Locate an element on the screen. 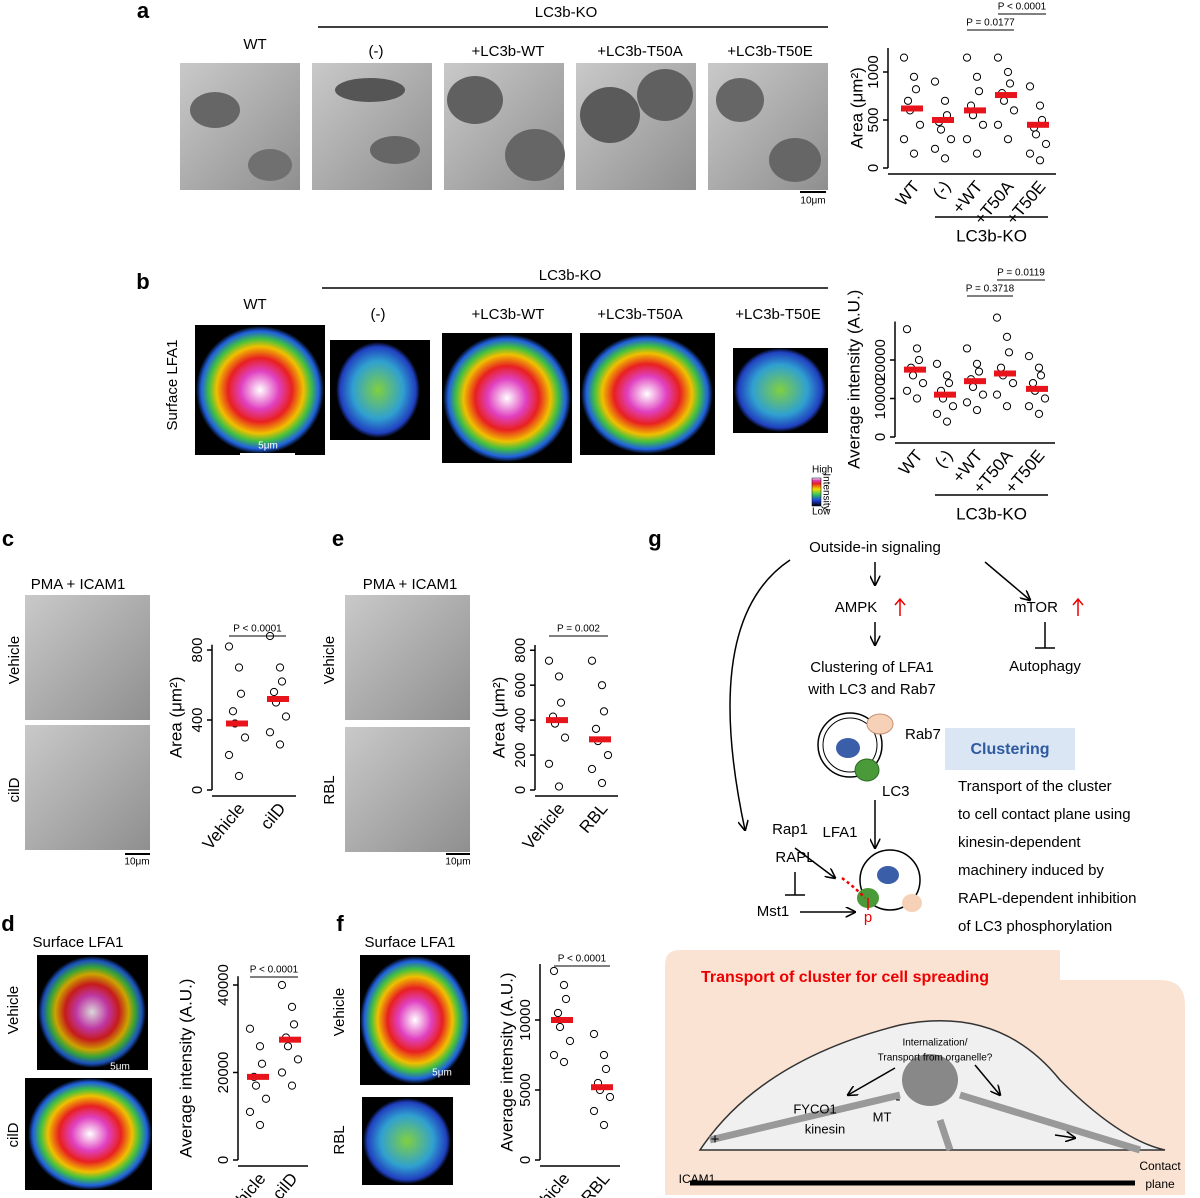  condition-label: PMA + ICAM1 is located at coordinates (410, 584).